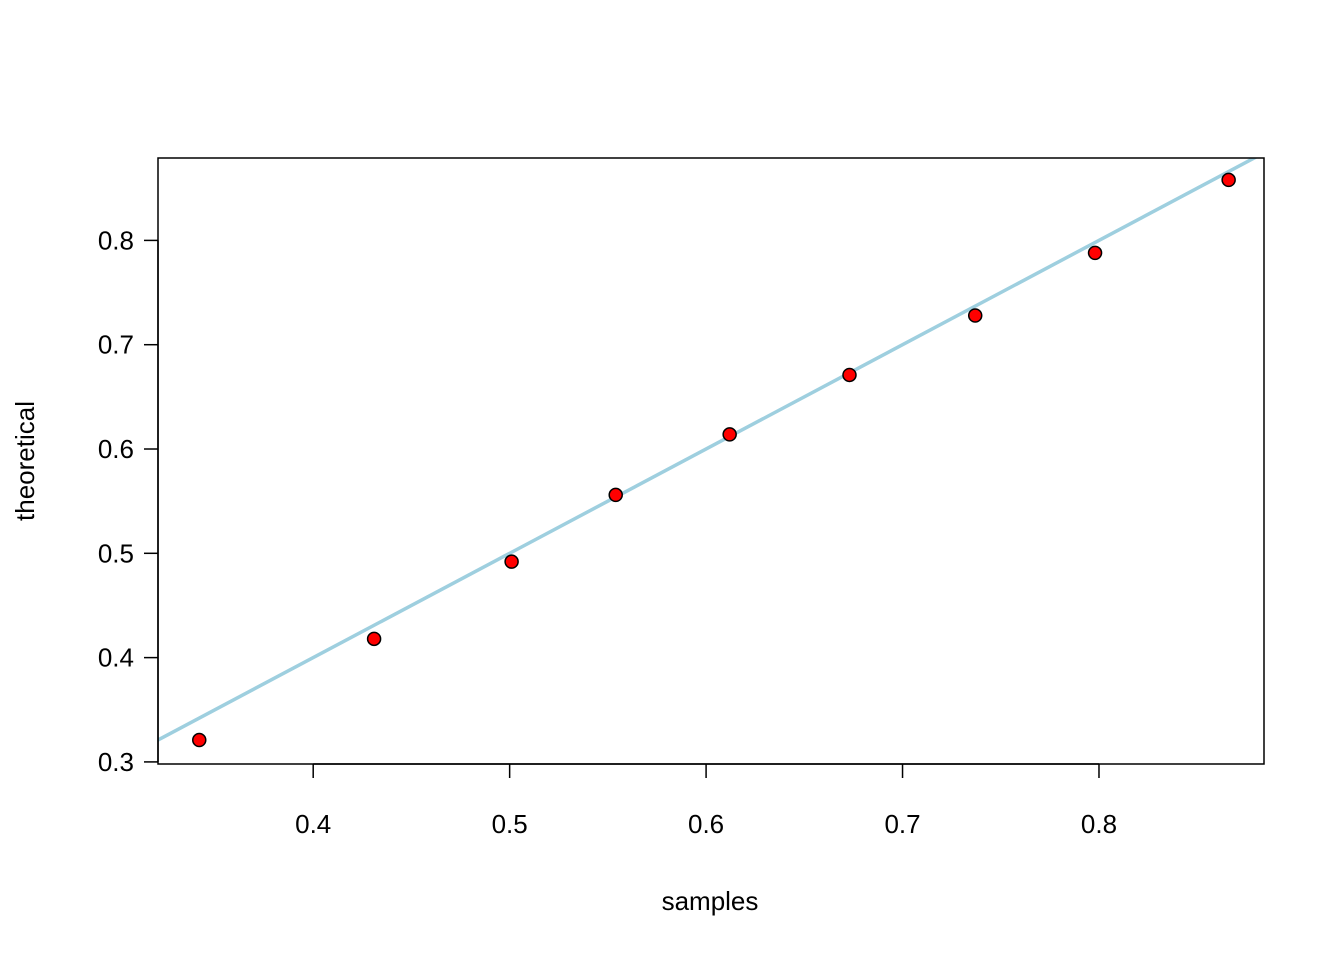  I want to click on y-tick-label: 0.7, so click(116, 345).